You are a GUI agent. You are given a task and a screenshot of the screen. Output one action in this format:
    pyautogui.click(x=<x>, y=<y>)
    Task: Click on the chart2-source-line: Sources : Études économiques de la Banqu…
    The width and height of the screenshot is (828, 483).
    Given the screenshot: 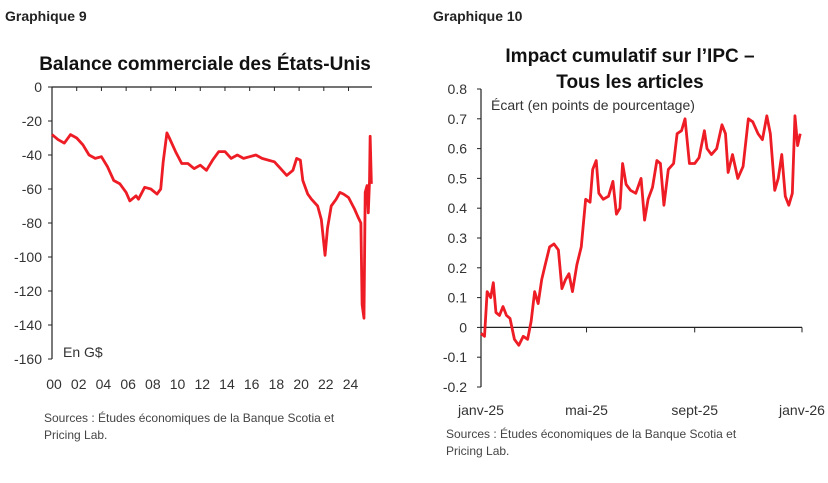 What is the action you would take?
    pyautogui.click(x=591, y=434)
    